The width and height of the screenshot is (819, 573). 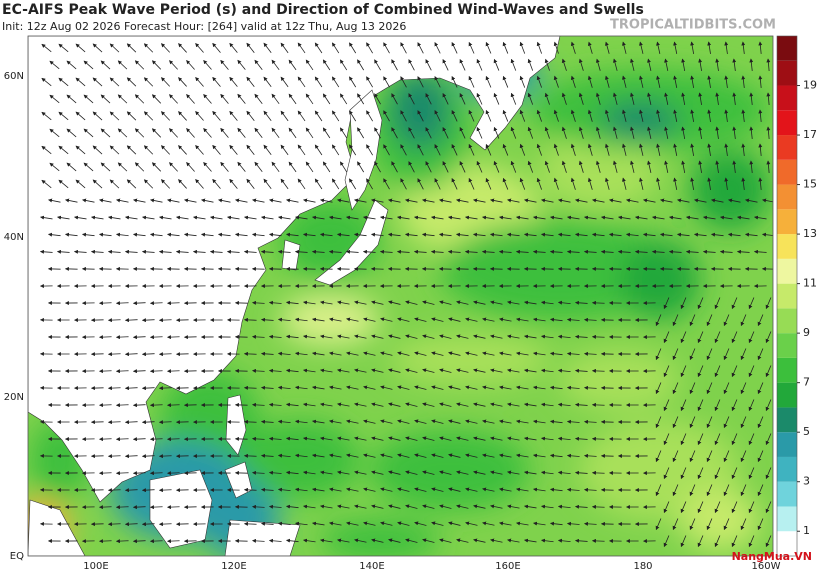 What do you see at coordinates (233, 566) in the screenshot?
I see `lon-label: 120E` at bounding box center [233, 566].